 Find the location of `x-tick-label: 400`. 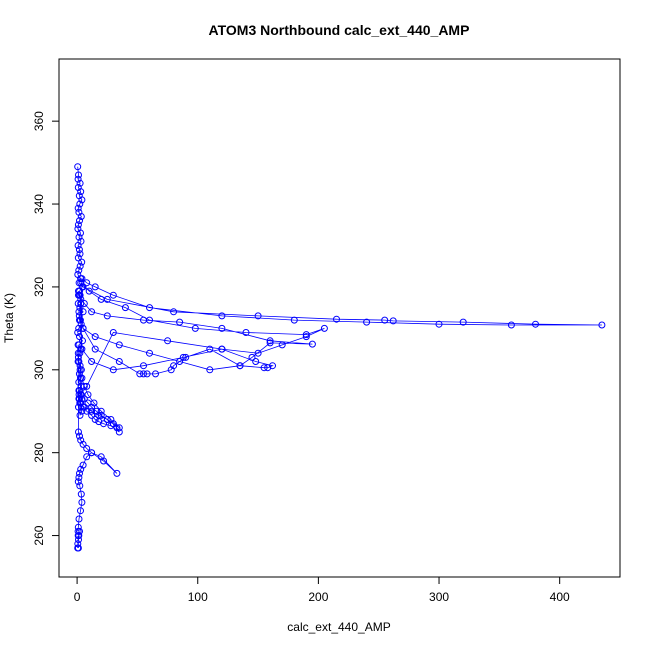

x-tick-label: 400 is located at coordinates (560, 597).